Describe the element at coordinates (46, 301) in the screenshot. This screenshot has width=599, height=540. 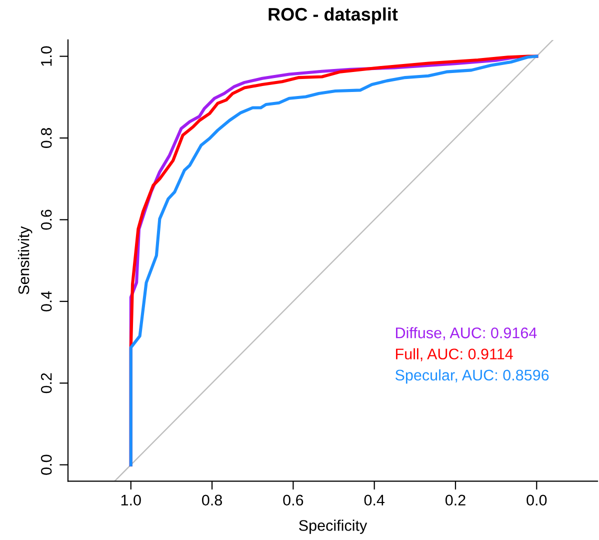
I see `y-tick-label: 0.4` at that location.